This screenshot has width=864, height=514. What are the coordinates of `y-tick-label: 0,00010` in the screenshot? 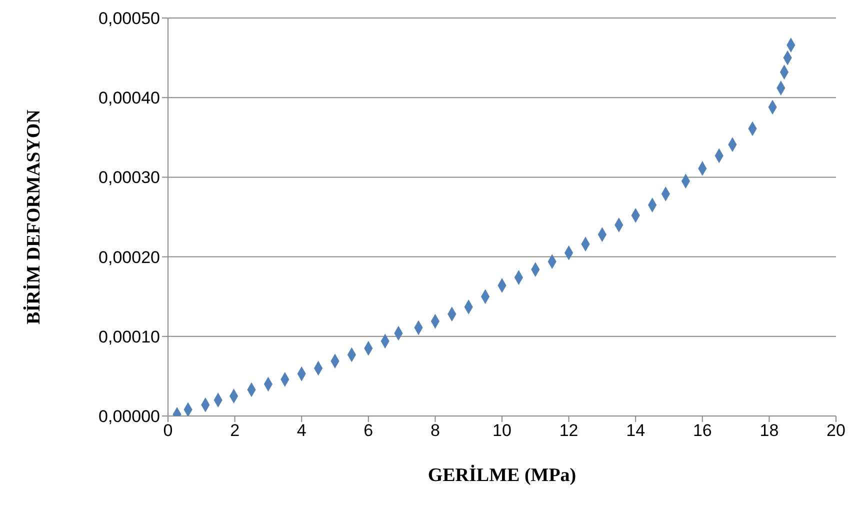 It's located at (129, 336).